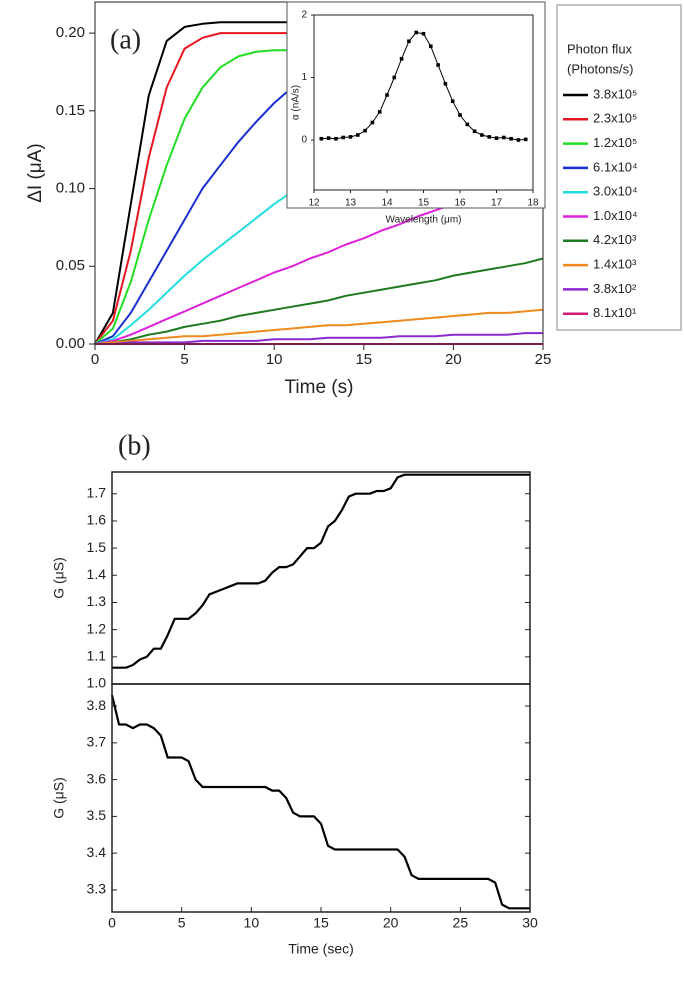 The image size is (684, 1000). What do you see at coordinates (97, 889) in the screenshot?
I see `y-tick-label: 3.3` at bounding box center [97, 889].